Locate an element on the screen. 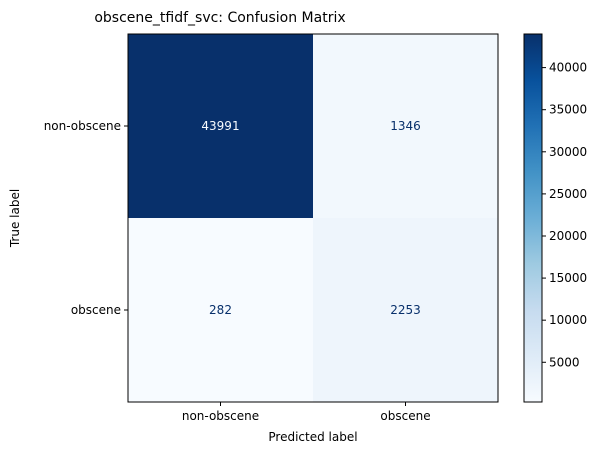 The width and height of the screenshot is (604, 455). cell-value-label: 282 is located at coordinates (220, 310).